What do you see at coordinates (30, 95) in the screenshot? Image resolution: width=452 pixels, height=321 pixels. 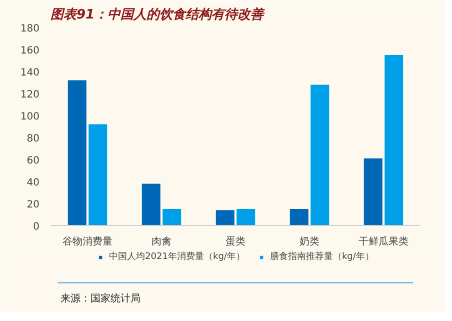 I see `y-tick-label: 120` at bounding box center [30, 95].